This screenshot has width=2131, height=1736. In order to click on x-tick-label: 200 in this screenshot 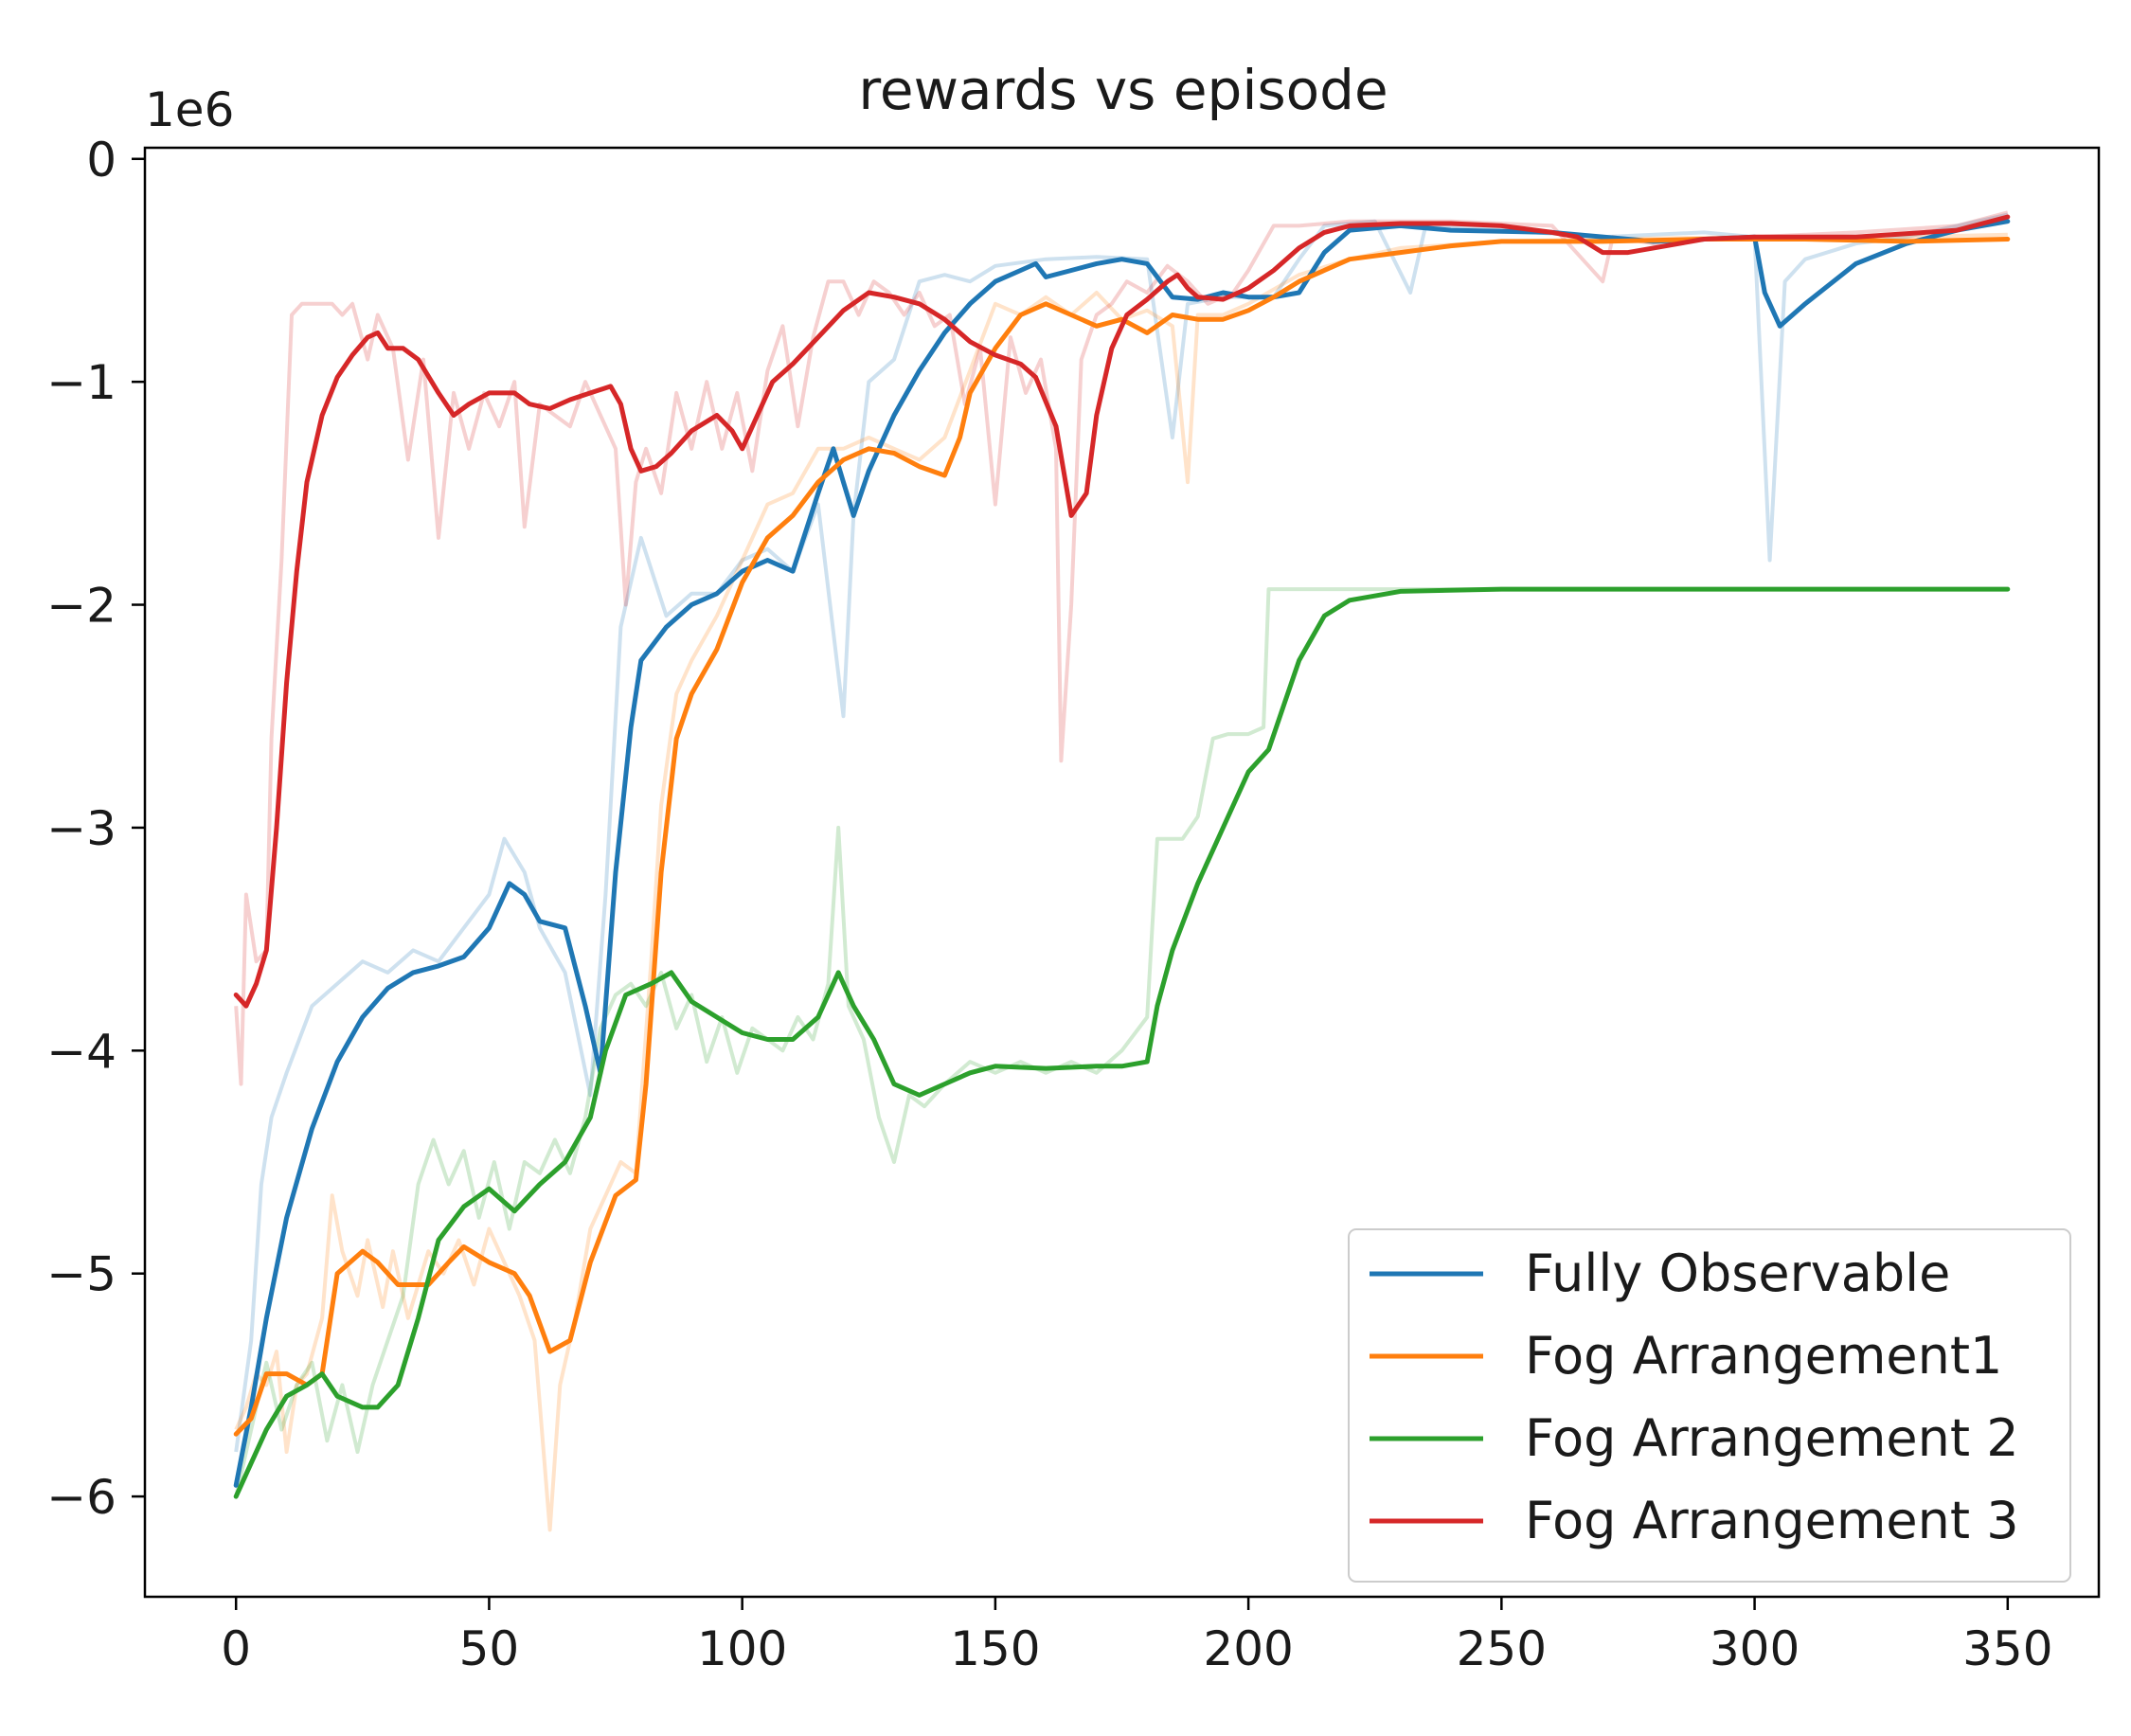, I will do `click(1248, 1648)`.